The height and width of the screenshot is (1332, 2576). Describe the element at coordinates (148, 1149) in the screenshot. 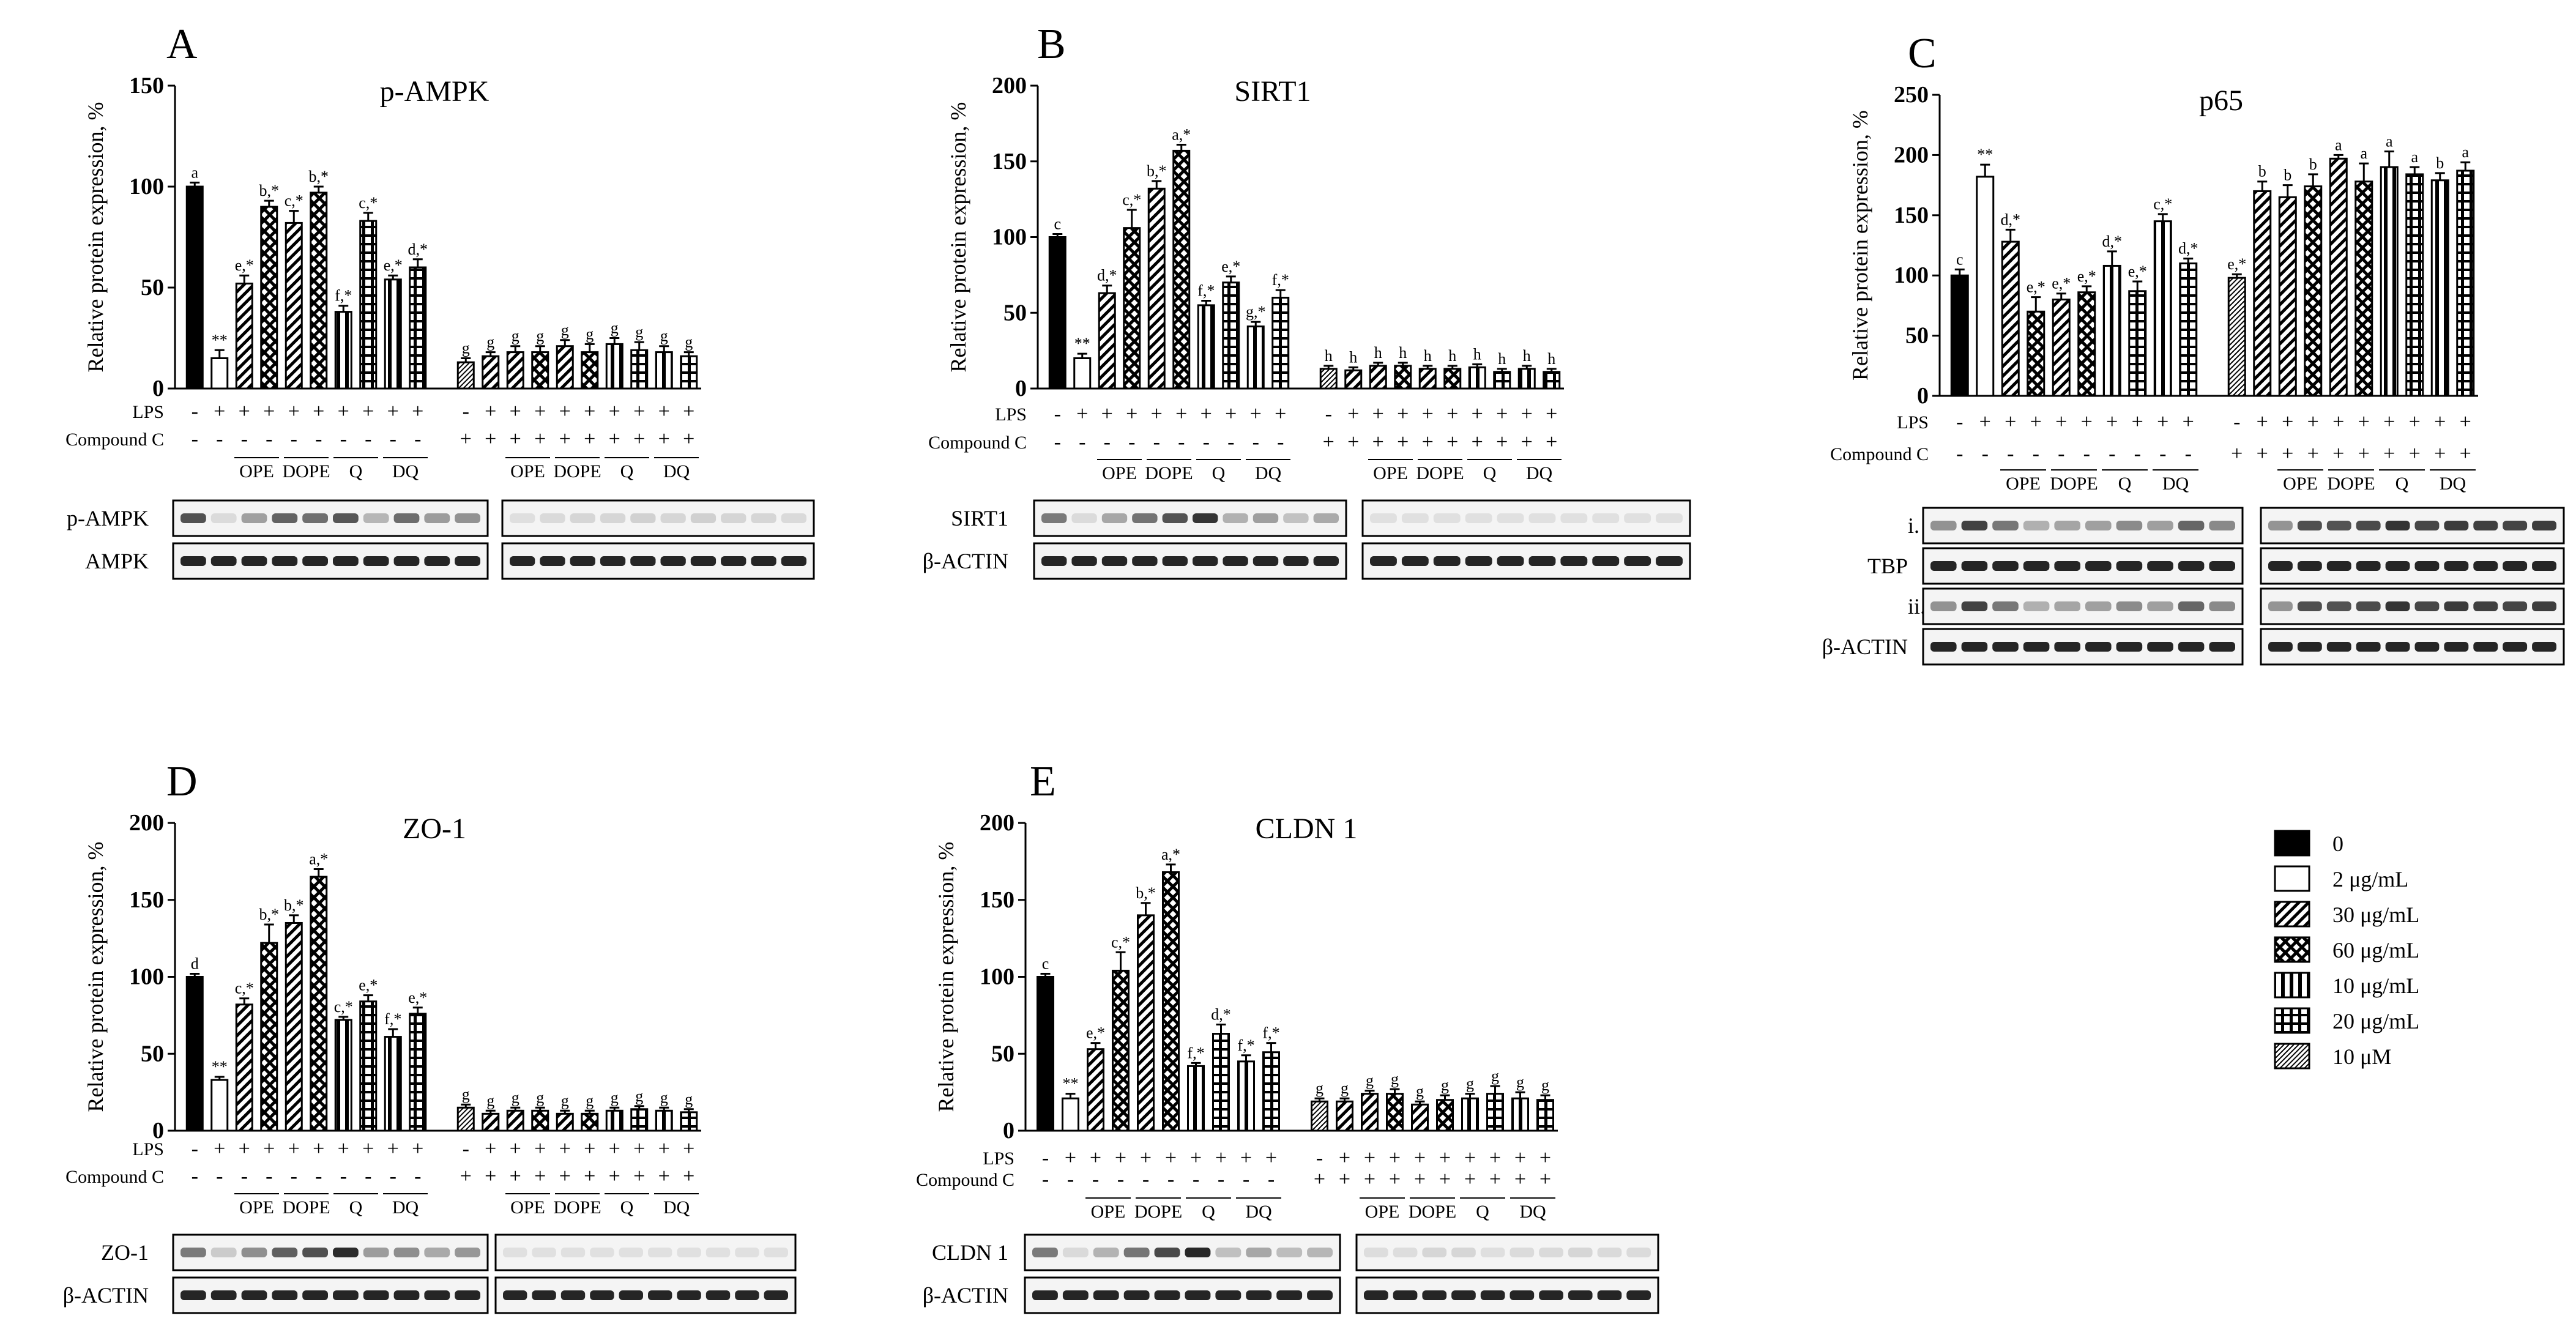

I see `lps-label: LPS` at that location.